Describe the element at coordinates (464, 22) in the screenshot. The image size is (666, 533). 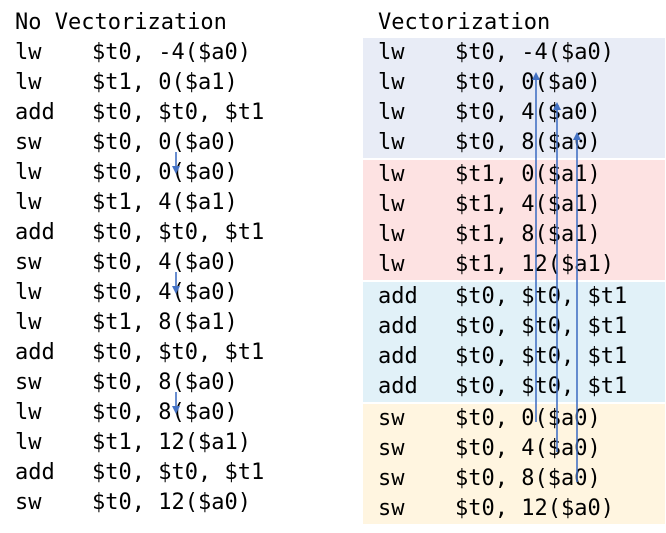
I see `title-vectorization: Vectorization` at that location.